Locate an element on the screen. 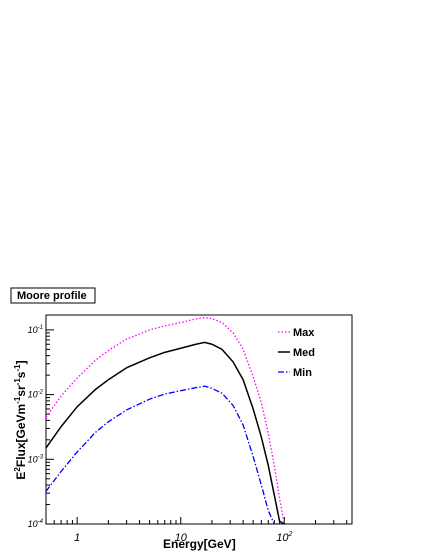  y-tick-label: 10⁻² is located at coordinates (36, 395).